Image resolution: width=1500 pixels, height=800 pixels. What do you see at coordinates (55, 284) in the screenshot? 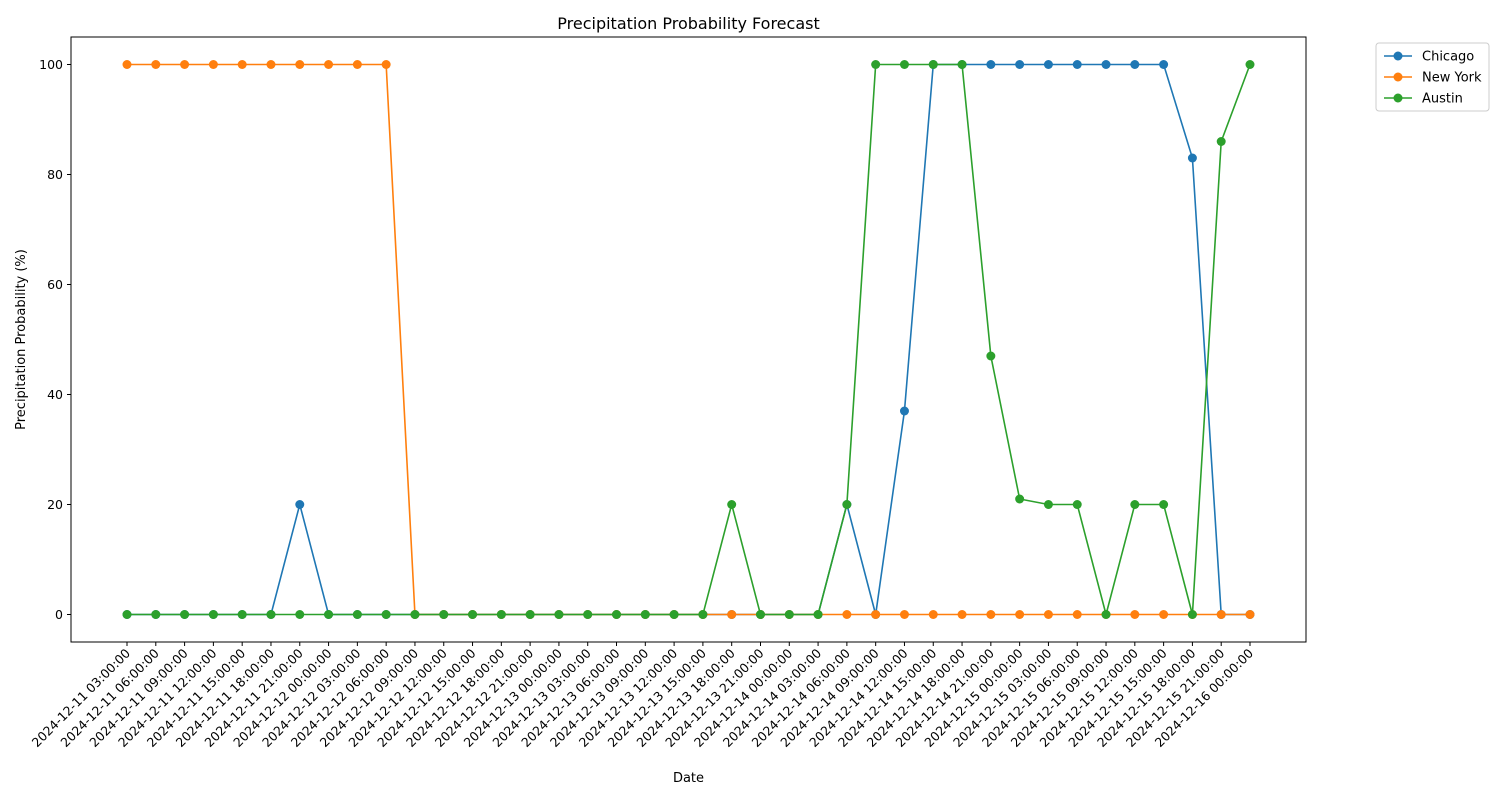
I see `y-tick-label: 60` at bounding box center [55, 284].